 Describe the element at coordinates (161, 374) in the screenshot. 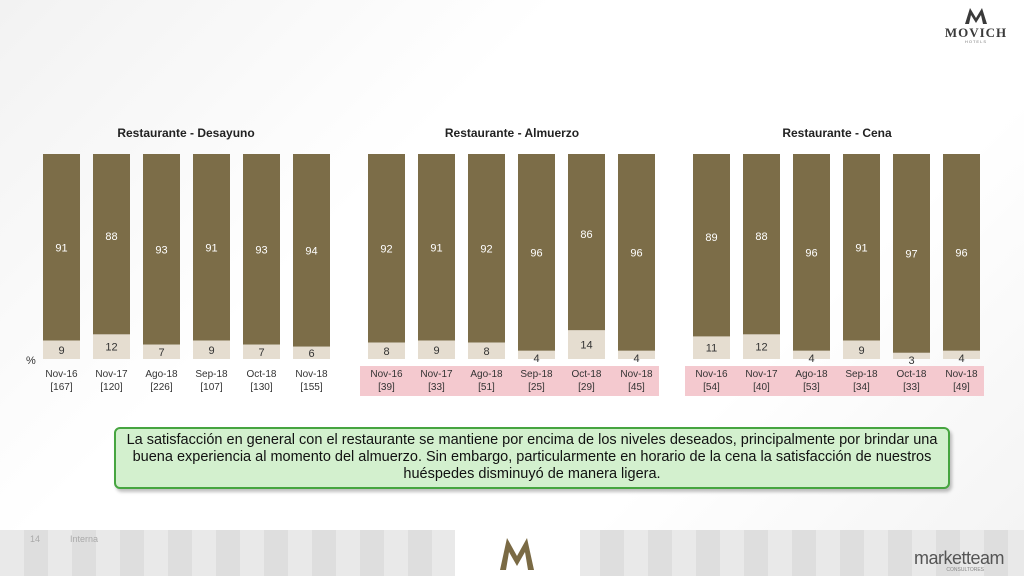

I see `category-label: Ago-18` at that location.